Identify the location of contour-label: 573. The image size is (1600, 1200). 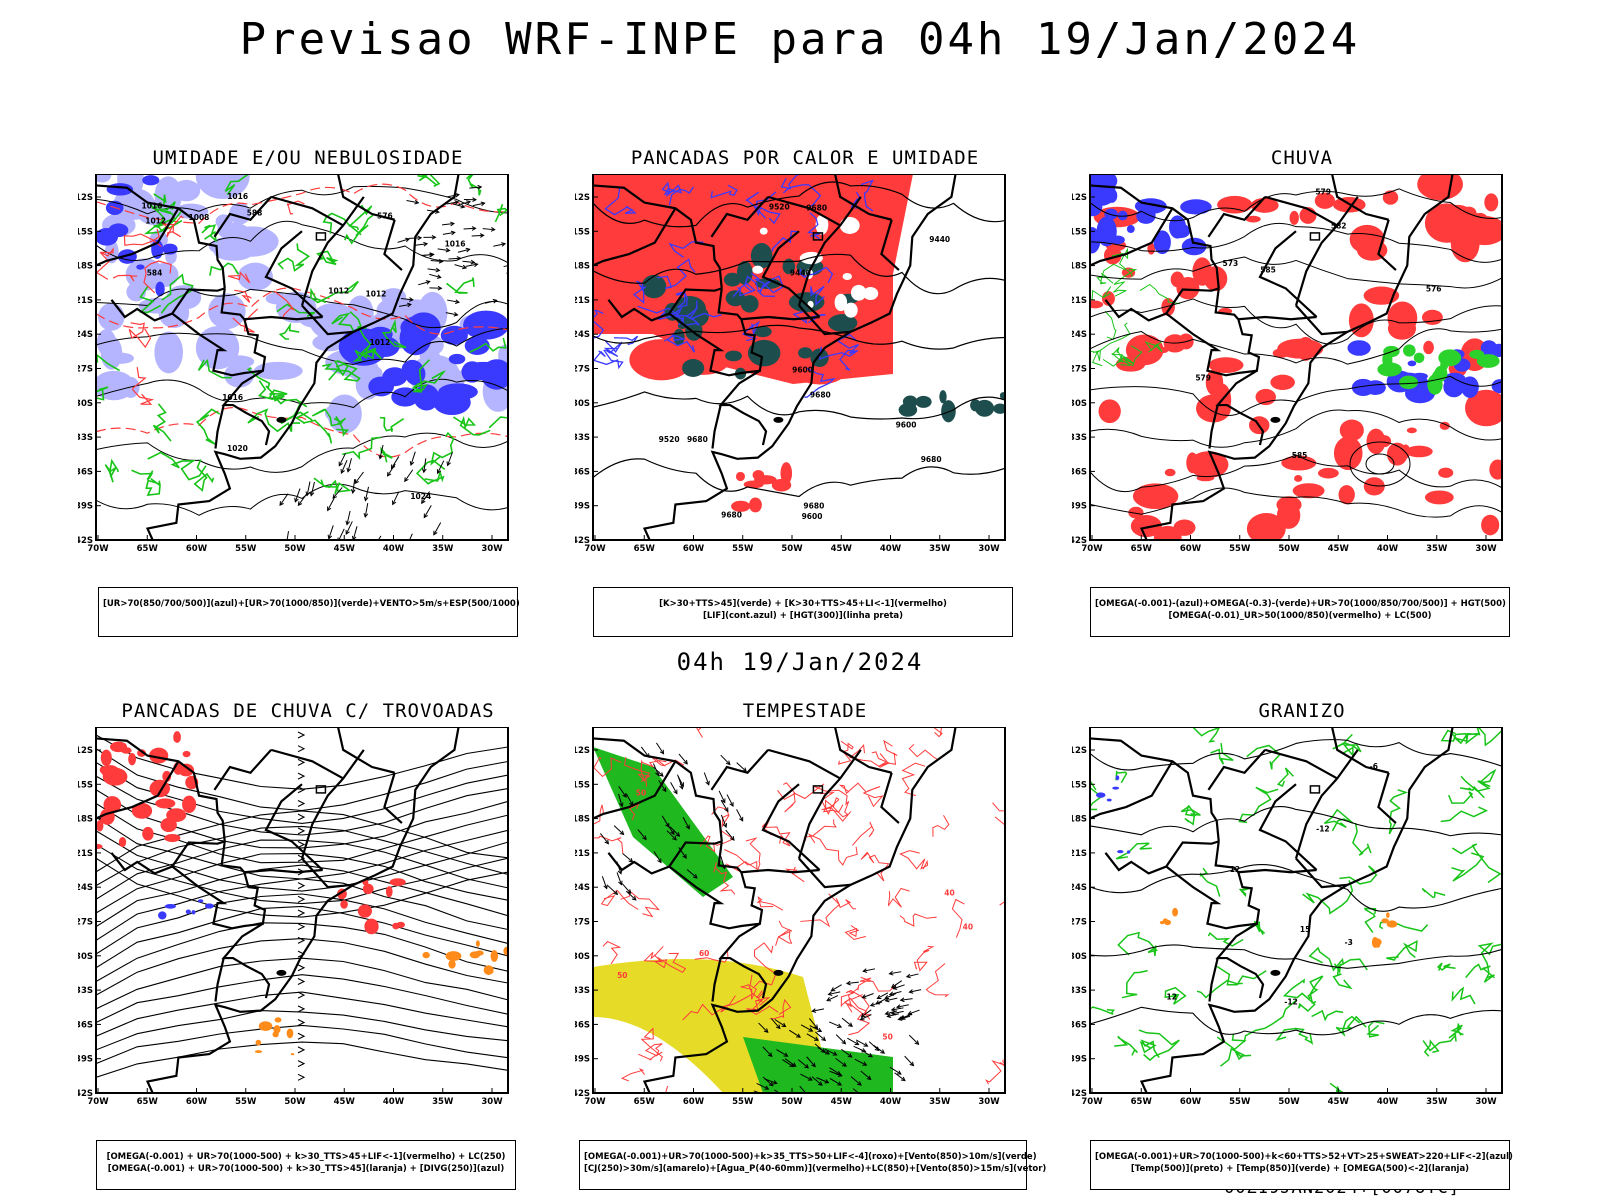
(1231, 263).